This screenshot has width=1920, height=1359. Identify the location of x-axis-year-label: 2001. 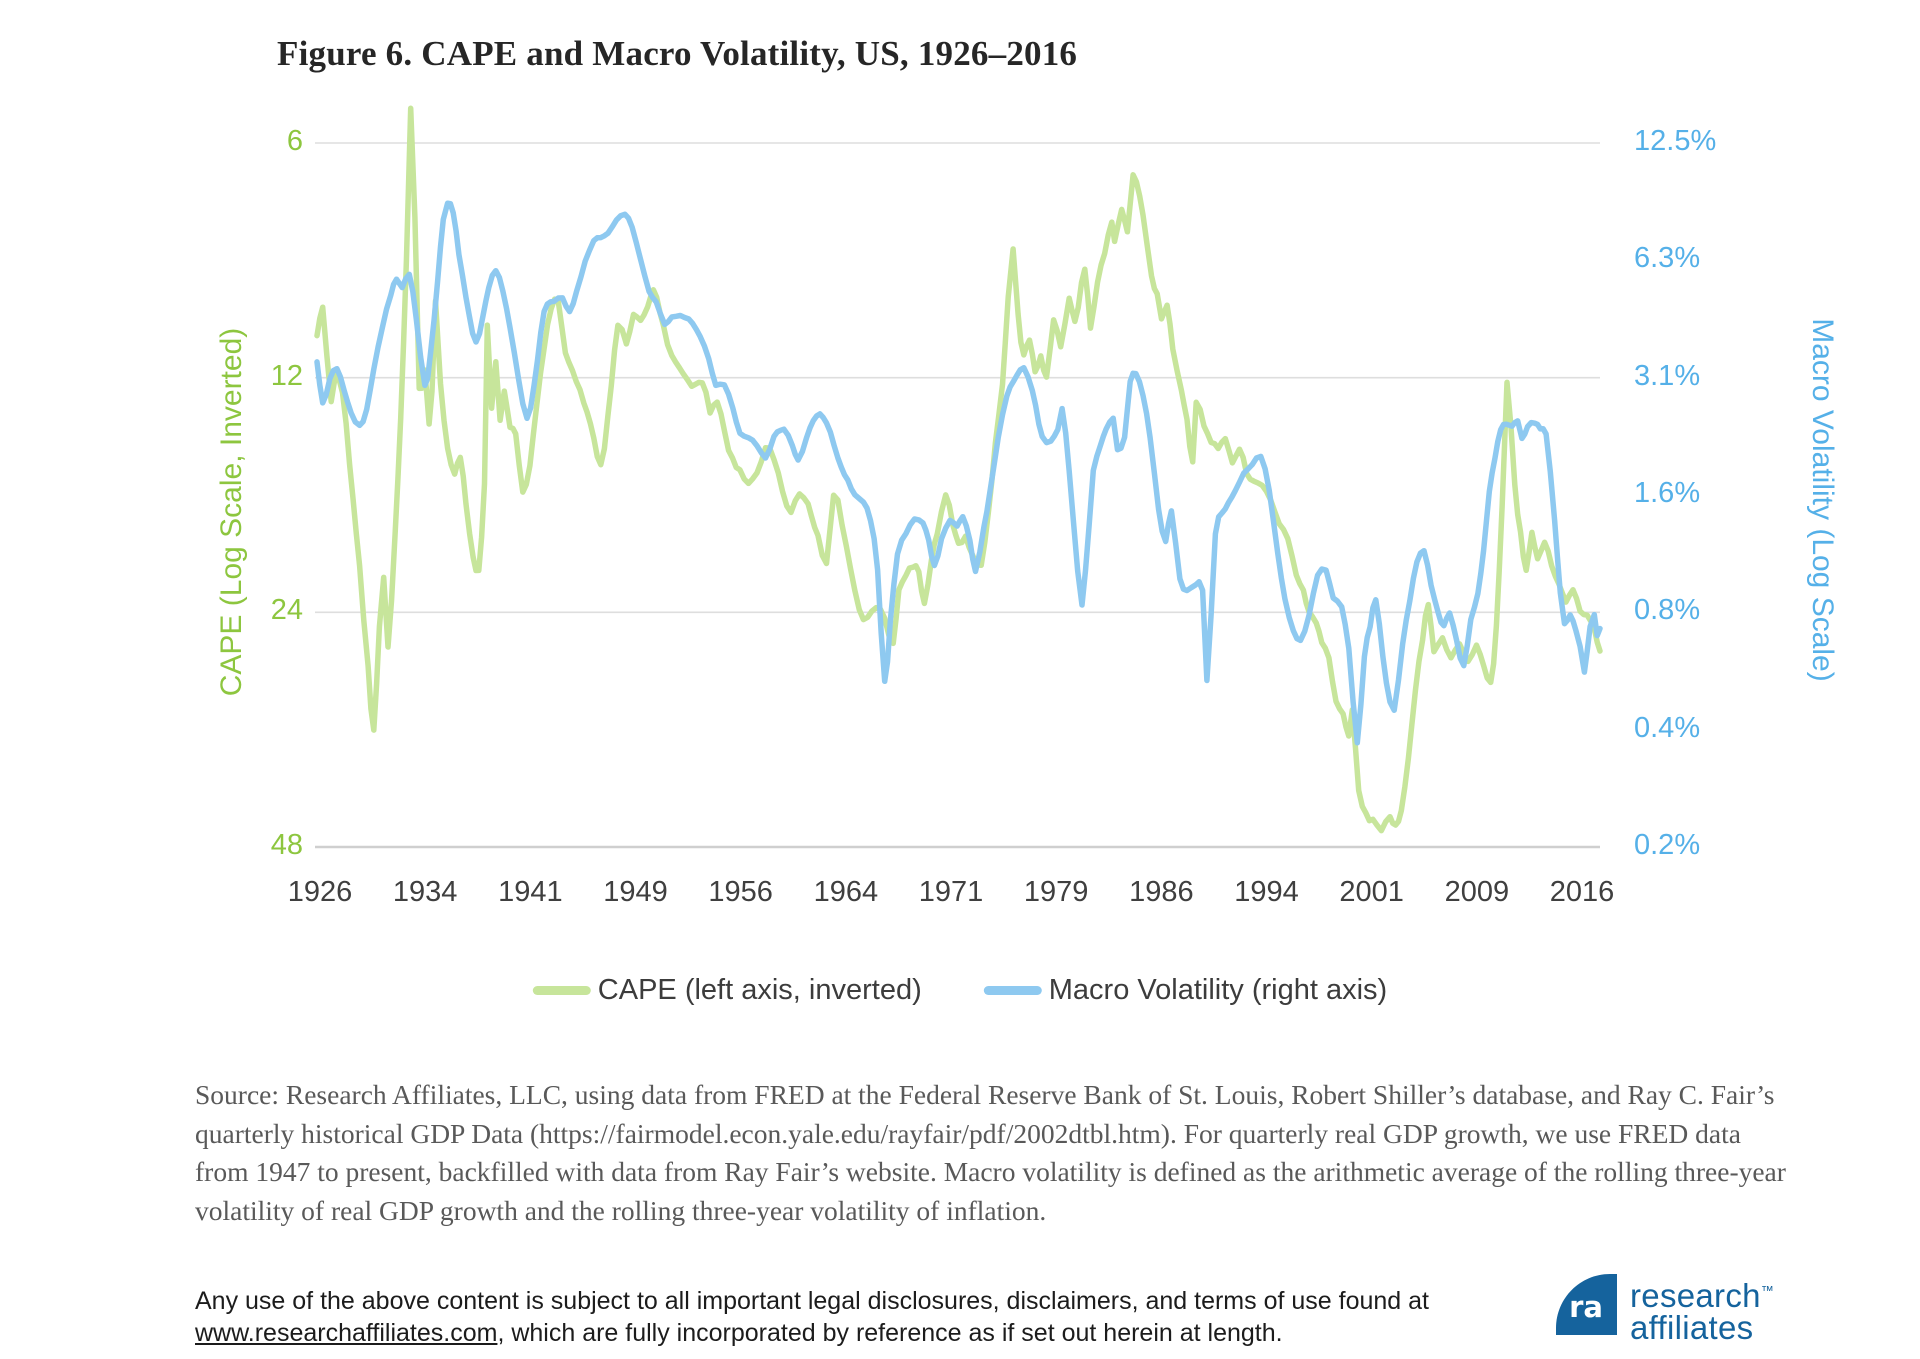
(1371, 892).